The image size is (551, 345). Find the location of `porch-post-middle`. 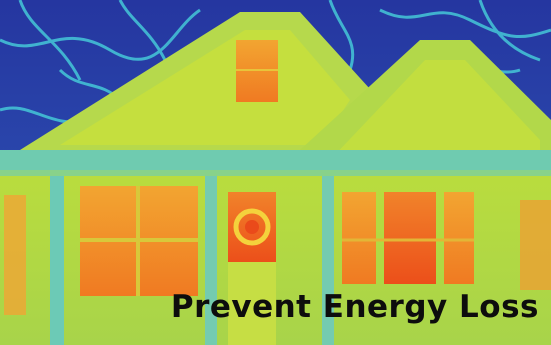

porch-post-middle is located at coordinates (211, 260).